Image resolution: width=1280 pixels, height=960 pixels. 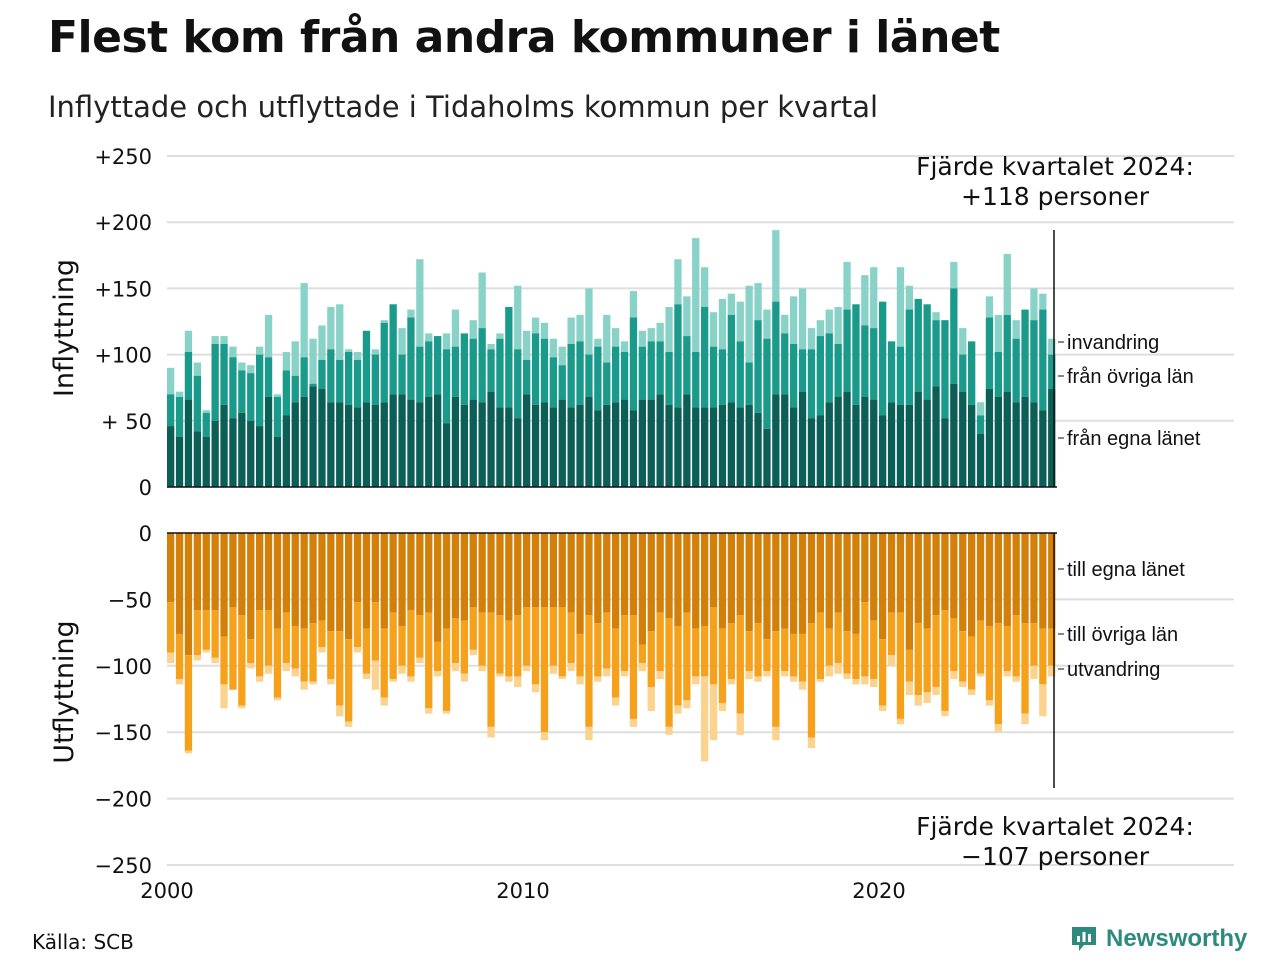 I want to click on bottom-annotation-line1: Fjärde kvartalet 2024:, so click(x=1055, y=826).